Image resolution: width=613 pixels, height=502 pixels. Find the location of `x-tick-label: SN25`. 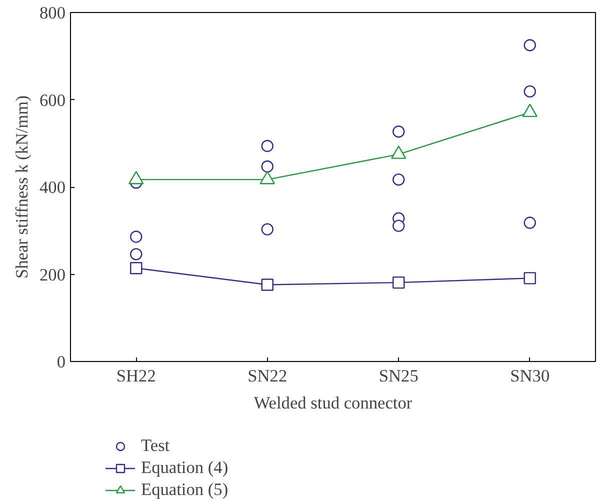

x-tick-label: SN25 is located at coordinates (398, 376).